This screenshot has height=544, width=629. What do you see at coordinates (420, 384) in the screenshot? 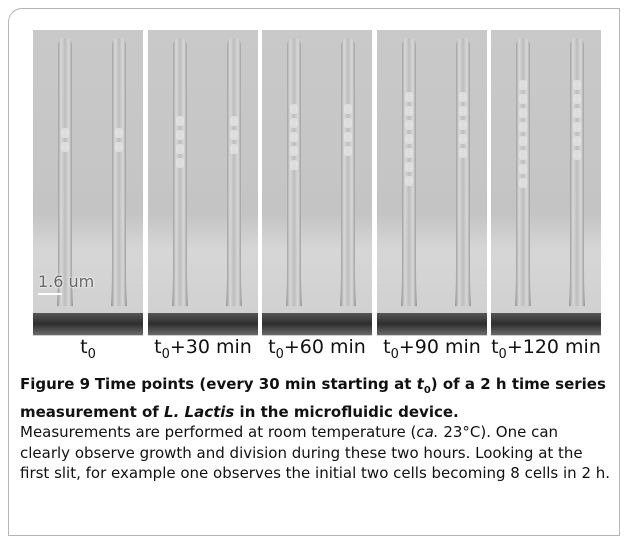
I see `text: t` at bounding box center [420, 384].